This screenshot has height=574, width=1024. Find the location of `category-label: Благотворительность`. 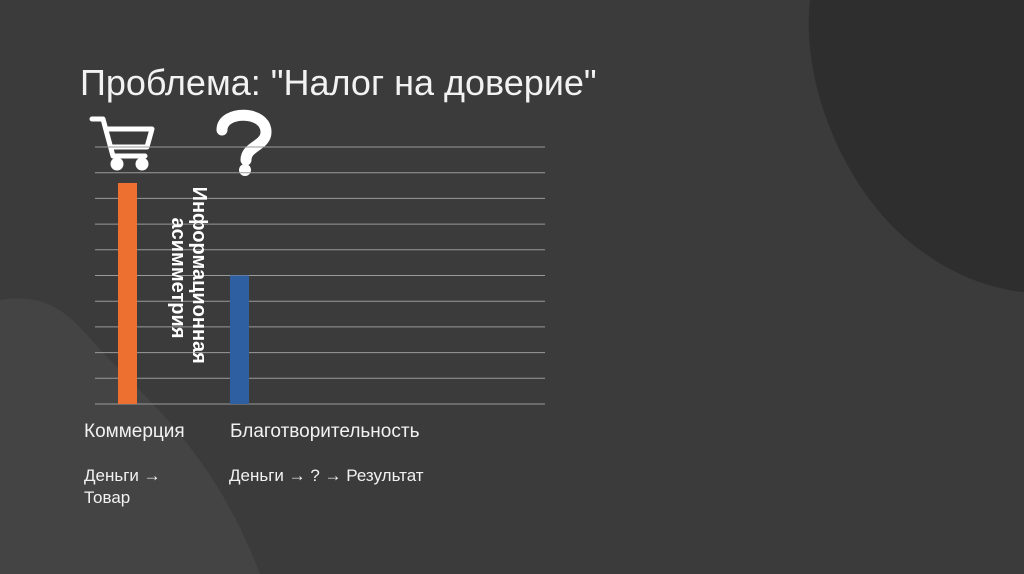

category-label: Благотворительность is located at coordinates (325, 431).